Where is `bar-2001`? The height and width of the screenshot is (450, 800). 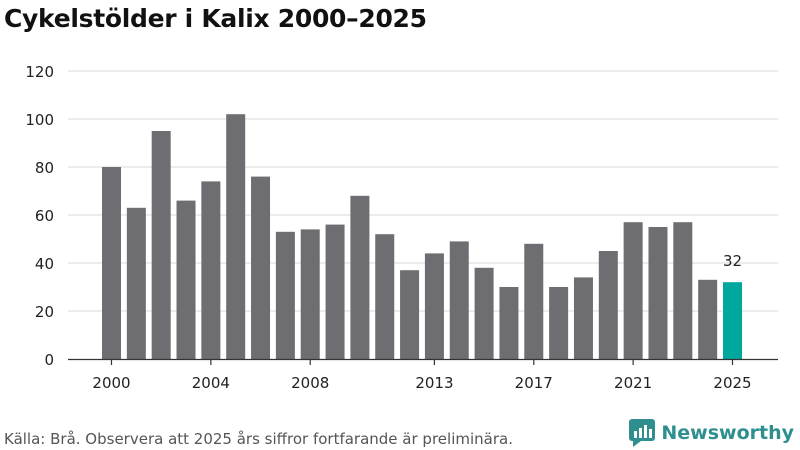 bar-2001 is located at coordinates (136, 283).